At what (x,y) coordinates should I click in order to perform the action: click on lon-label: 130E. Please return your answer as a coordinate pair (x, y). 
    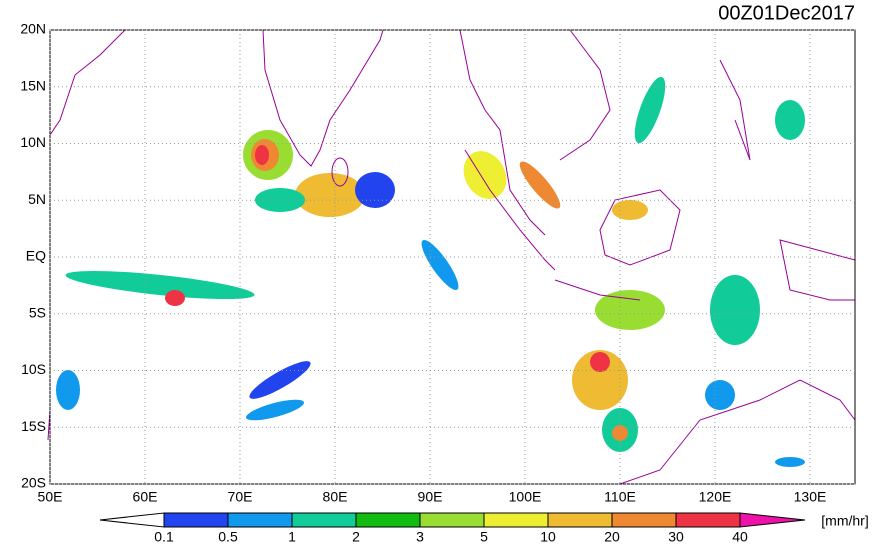
    Looking at the image, I should click on (810, 497).